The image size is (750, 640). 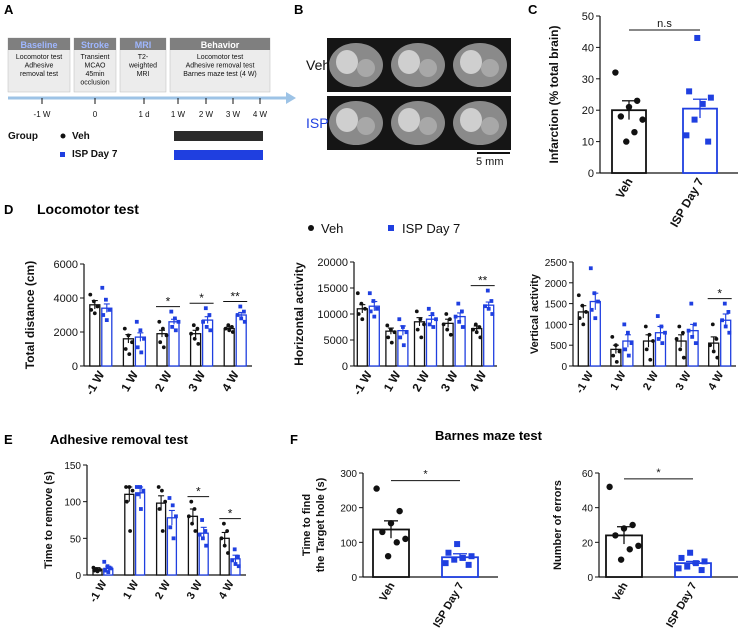 What do you see at coordinates (142, 66) in the screenshot?
I see `timeline-box-line: weighted` at bounding box center [142, 66].